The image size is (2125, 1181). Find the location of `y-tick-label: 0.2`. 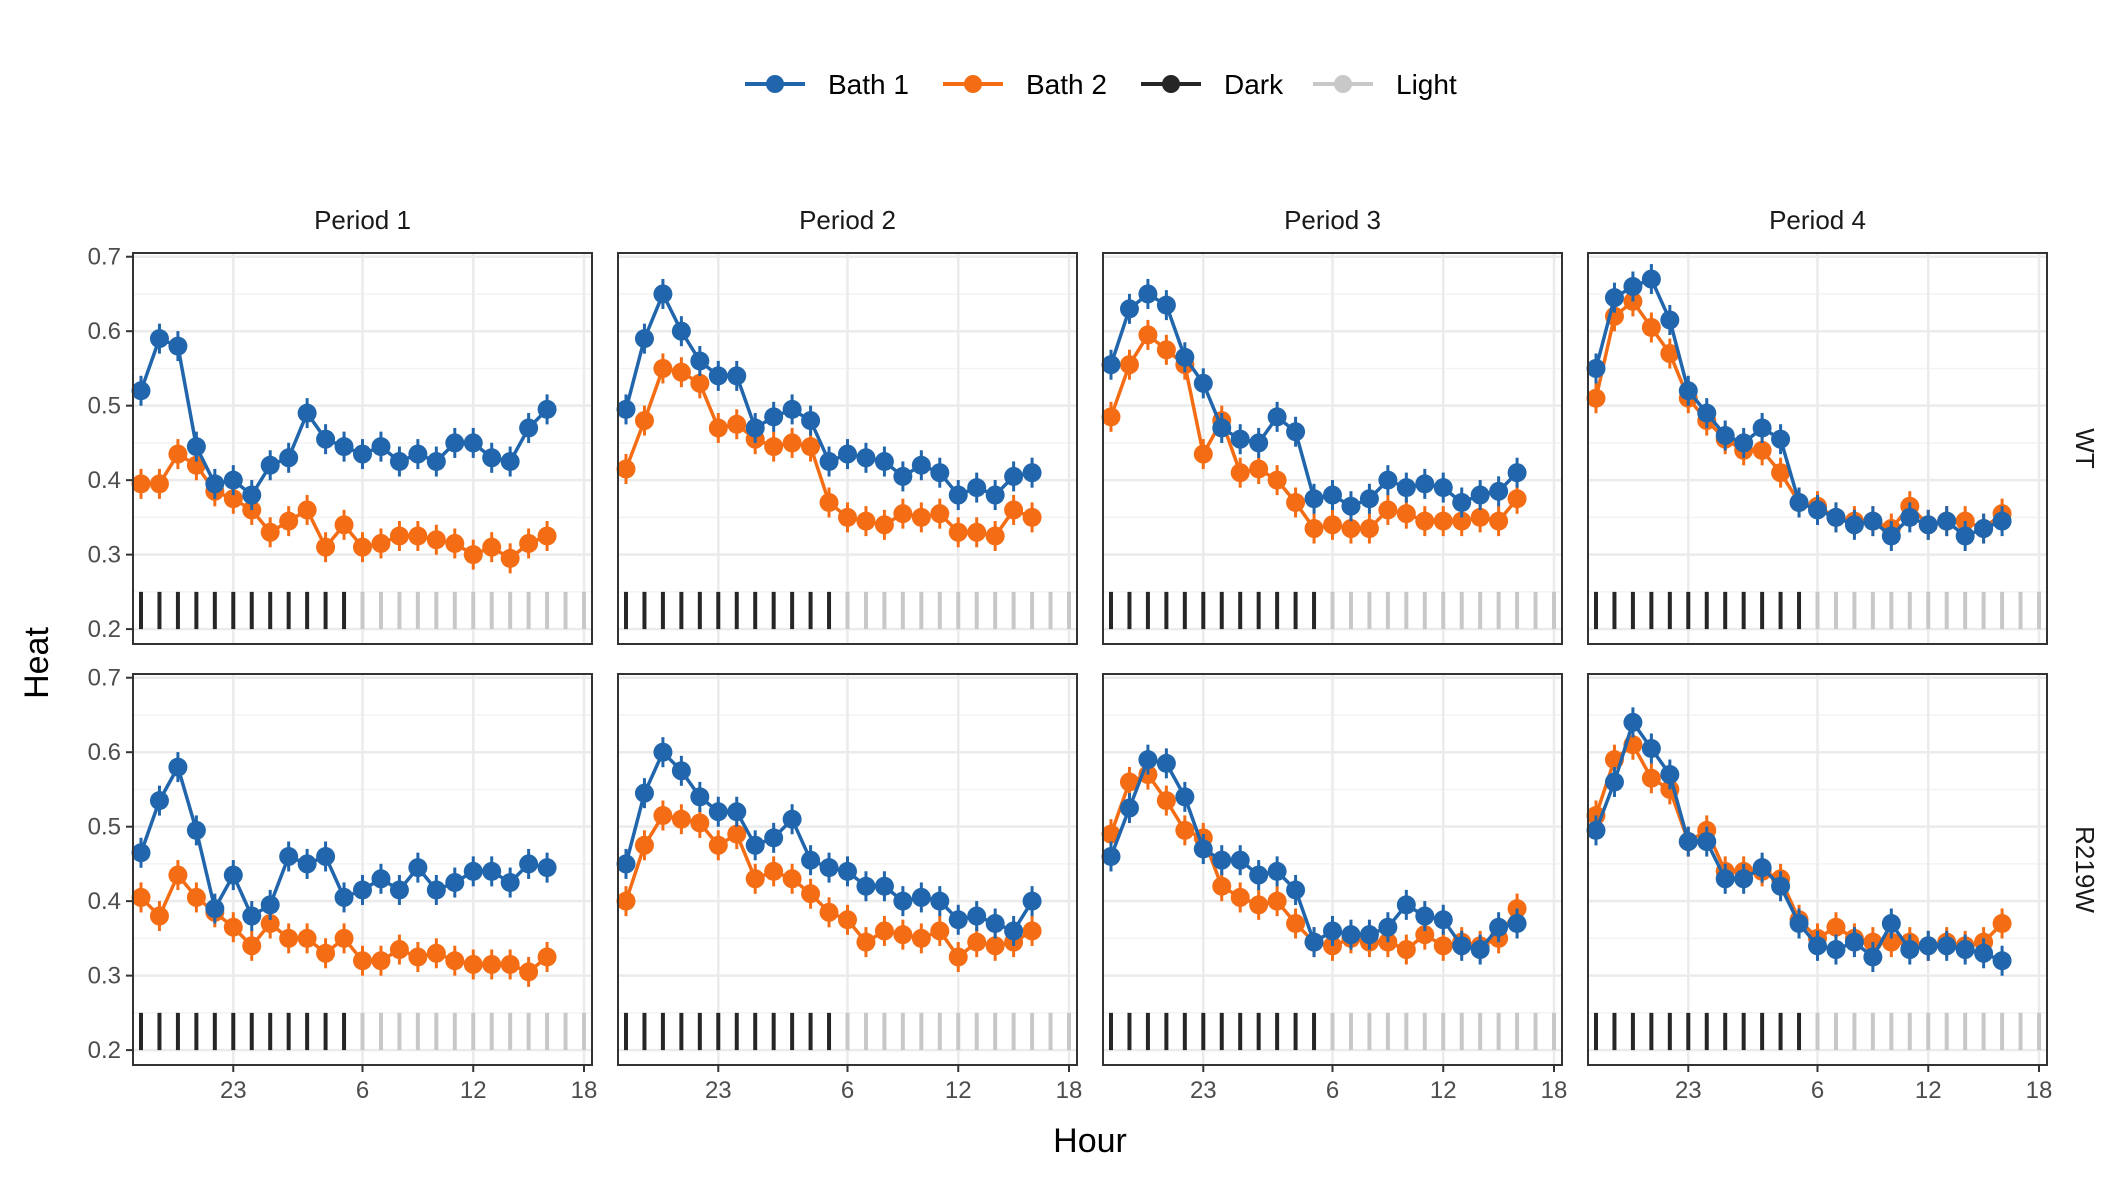

y-tick-label: 0.2 is located at coordinates (104, 629).